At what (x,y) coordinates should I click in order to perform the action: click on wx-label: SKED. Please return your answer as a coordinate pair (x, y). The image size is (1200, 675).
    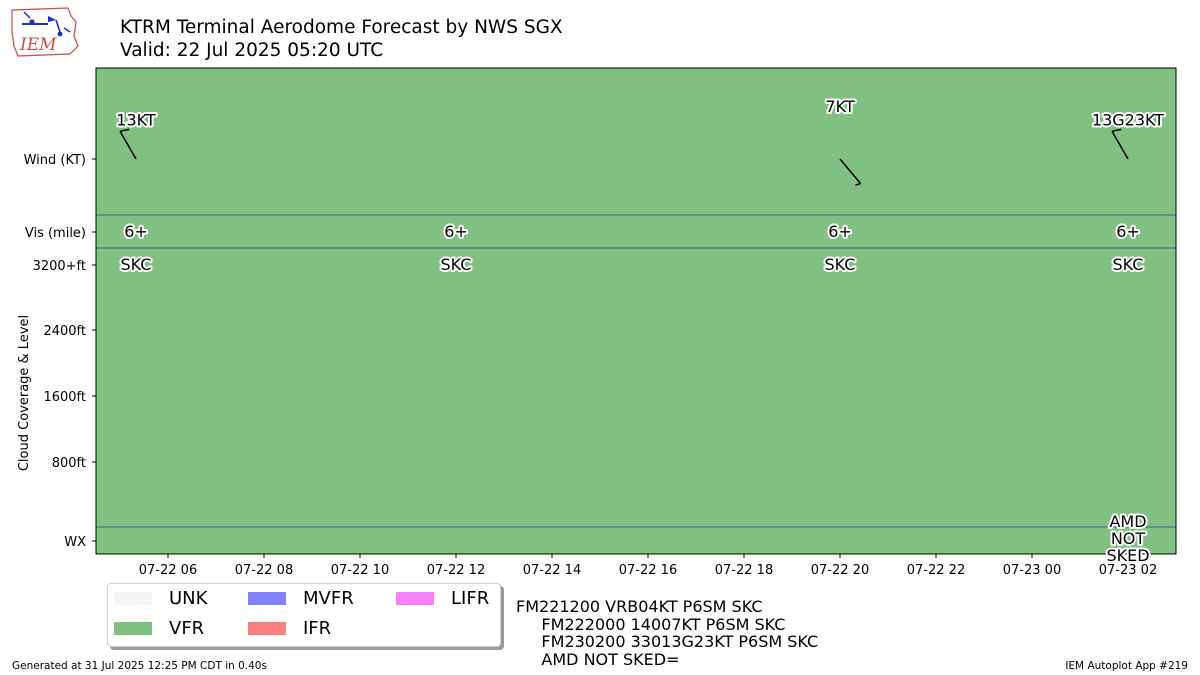
    Looking at the image, I should click on (1127, 555).